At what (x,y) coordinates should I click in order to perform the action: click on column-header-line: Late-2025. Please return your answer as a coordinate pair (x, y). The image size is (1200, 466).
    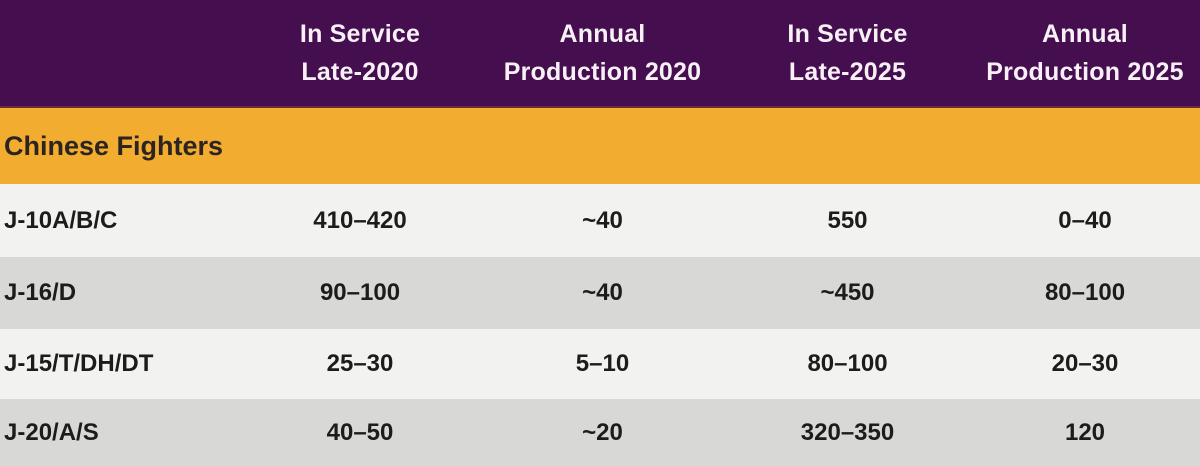
    Looking at the image, I should click on (847, 72).